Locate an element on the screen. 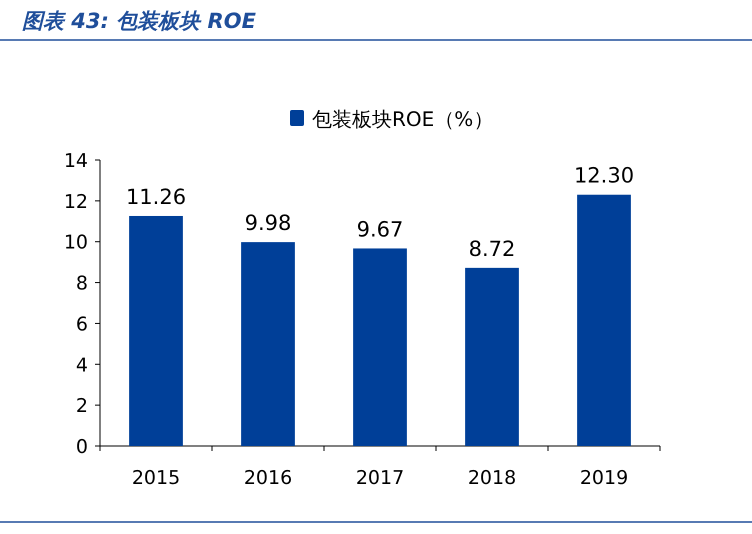 The height and width of the screenshot is (534, 752). x-tick-label: 2019 is located at coordinates (604, 478).